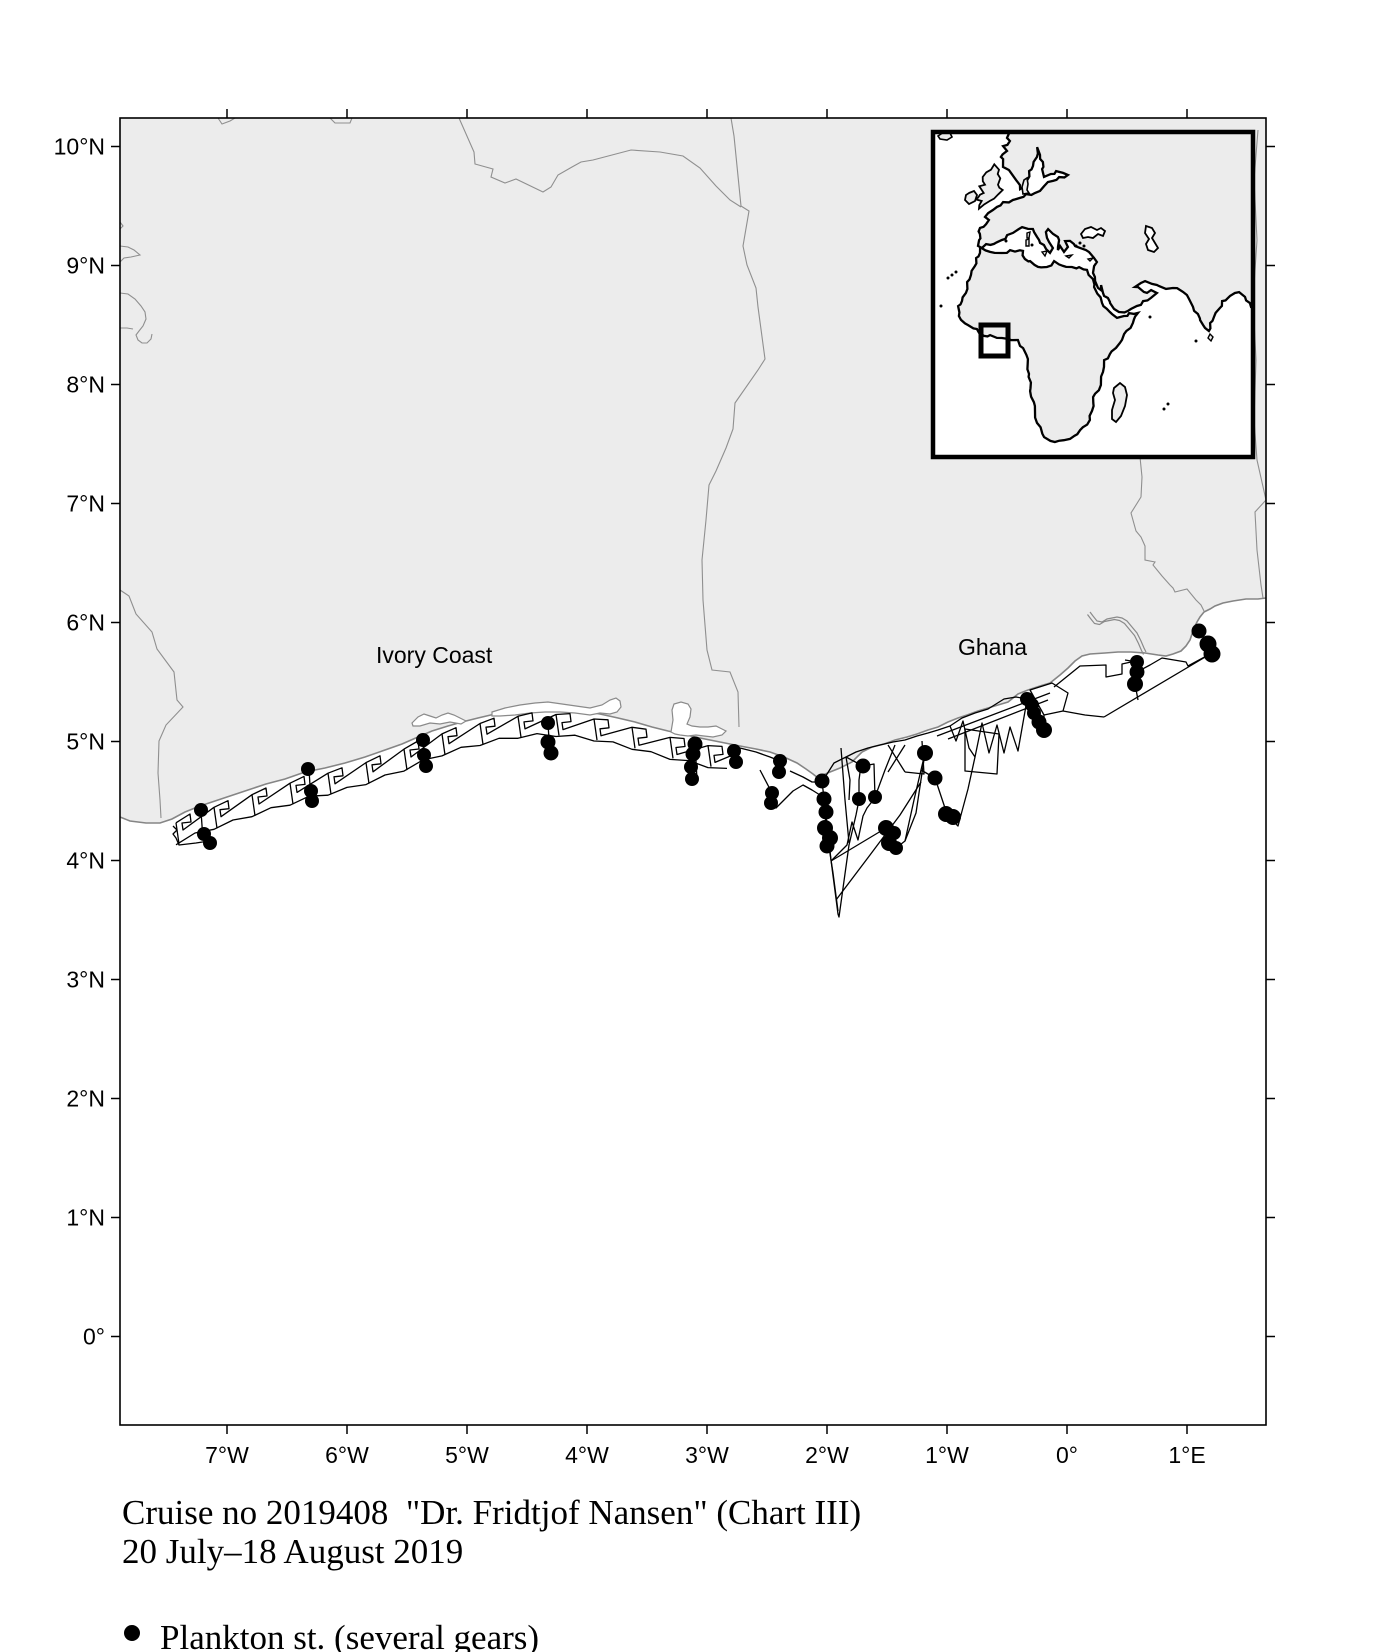 This screenshot has height=1652, width=1385. Describe the element at coordinates (85, 385) in the screenshot. I see `svg-text: 8°N` at that location.